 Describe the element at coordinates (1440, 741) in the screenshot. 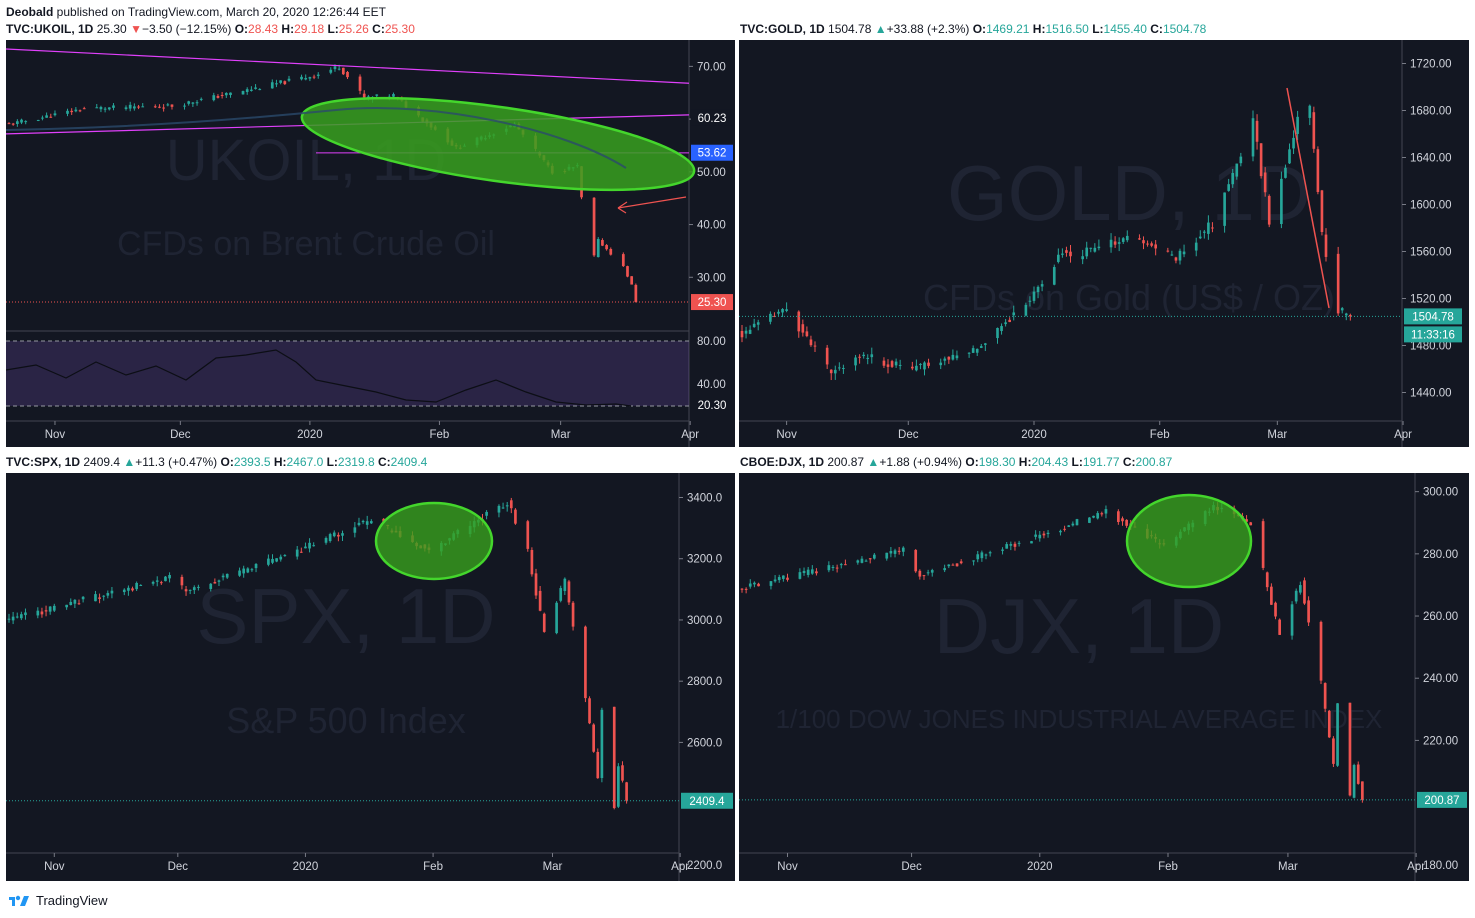

I see `price-tick-label: 220.00` at that location.